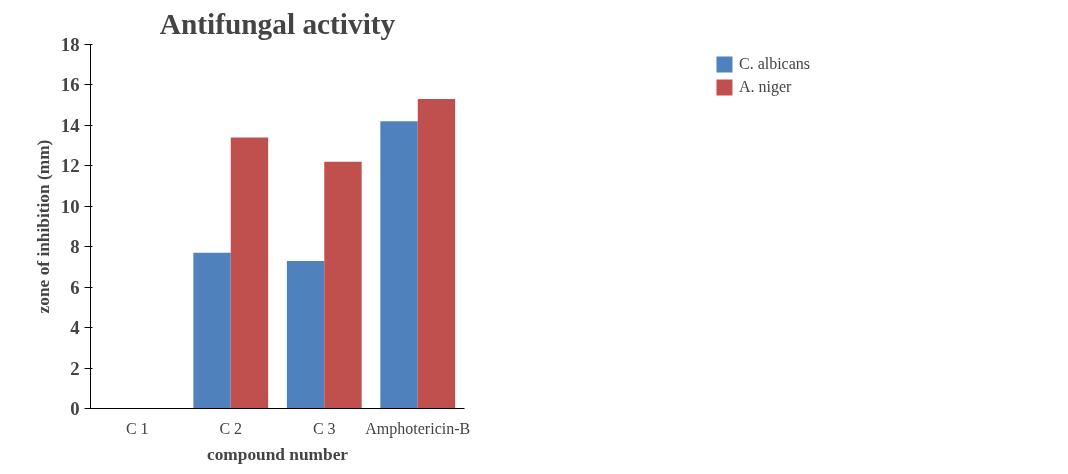 The height and width of the screenshot is (474, 1068). Describe the element at coordinates (75, 328) in the screenshot. I see `y-tick-label: 4` at that location.